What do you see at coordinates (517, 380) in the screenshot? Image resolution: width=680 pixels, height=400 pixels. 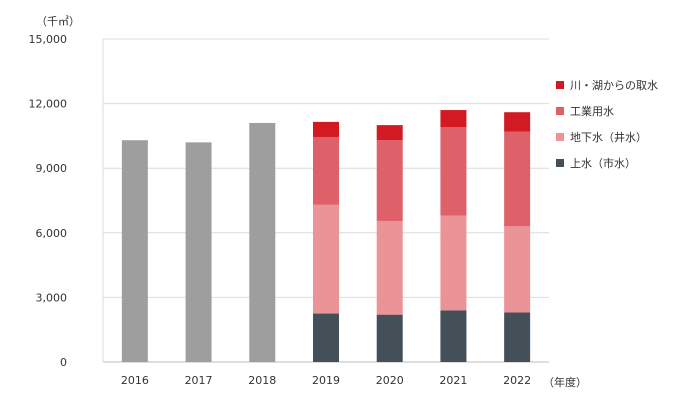 I see `x-tick-label: 2022` at bounding box center [517, 380].